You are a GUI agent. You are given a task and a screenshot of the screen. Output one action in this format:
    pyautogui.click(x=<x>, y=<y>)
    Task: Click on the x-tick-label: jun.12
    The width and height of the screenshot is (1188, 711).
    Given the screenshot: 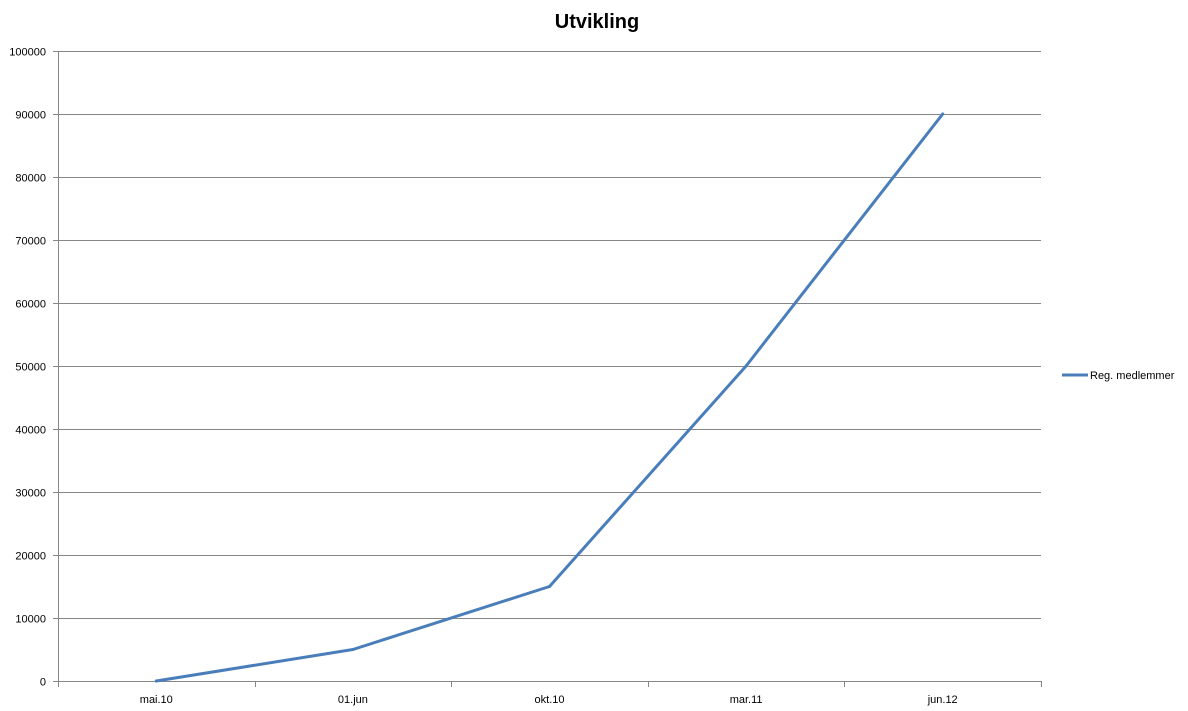 What is the action you would take?
    pyautogui.click(x=942, y=700)
    